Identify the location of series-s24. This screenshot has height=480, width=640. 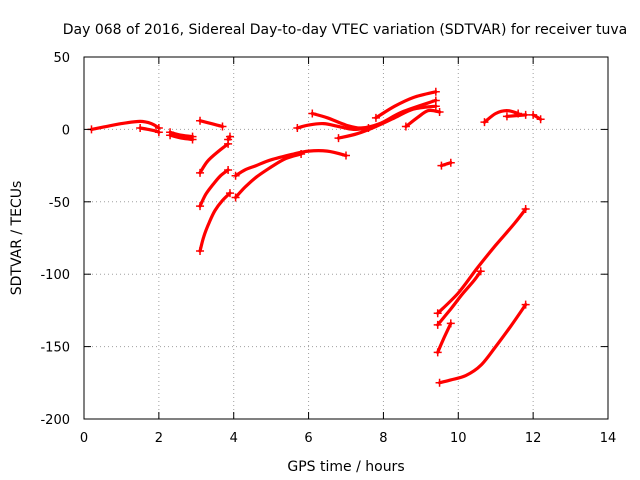
(482, 343).